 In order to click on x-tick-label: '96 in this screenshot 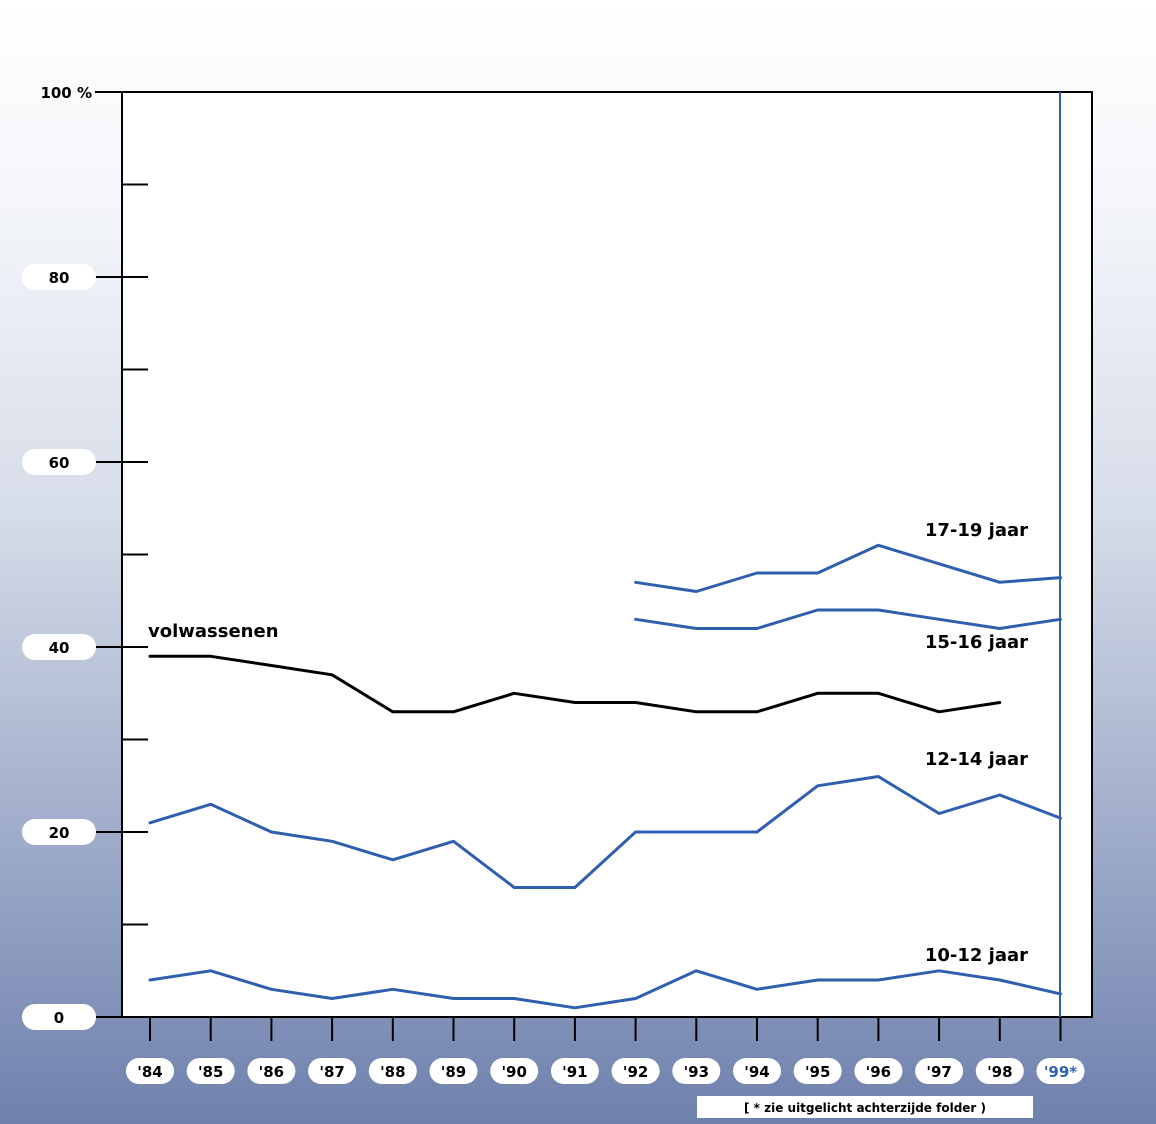, I will do `click(878, 1072)`.